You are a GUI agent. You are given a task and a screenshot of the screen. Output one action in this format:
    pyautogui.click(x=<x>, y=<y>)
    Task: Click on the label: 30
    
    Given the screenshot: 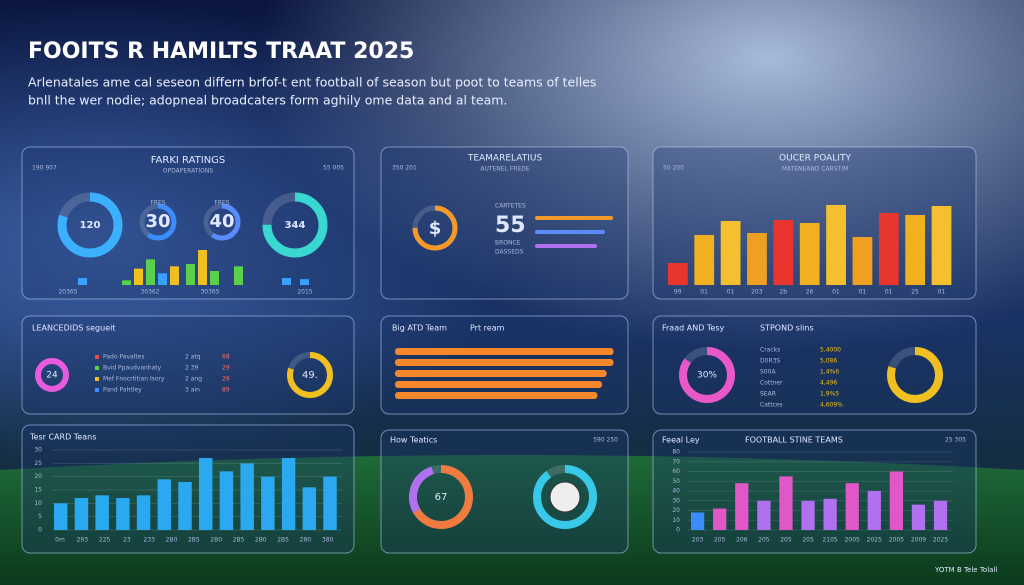 What is the action you would take?
    pyautogui.click(x=157, y=221)
    